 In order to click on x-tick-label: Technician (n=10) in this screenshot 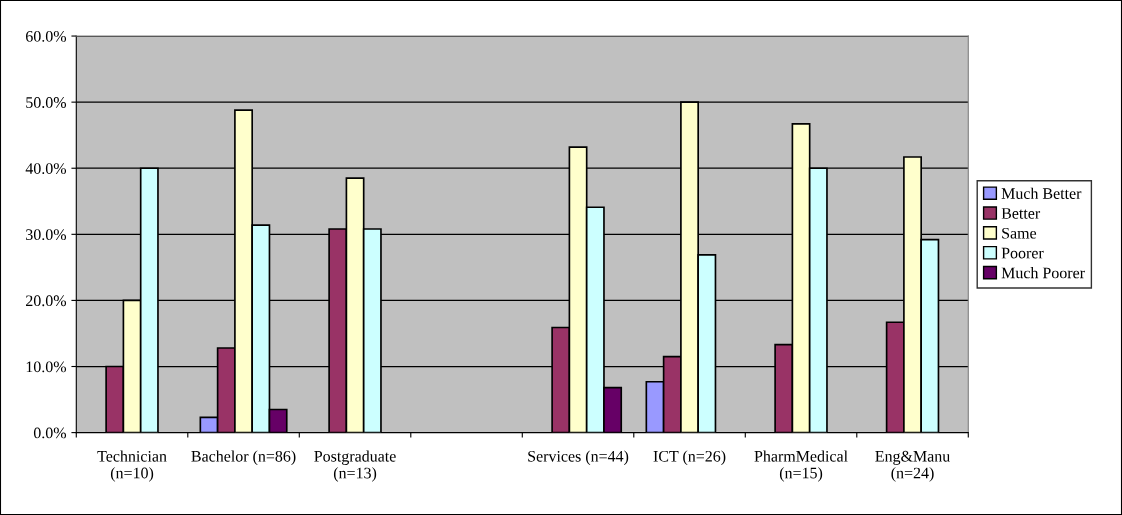, I will do `click(132, 466)`.